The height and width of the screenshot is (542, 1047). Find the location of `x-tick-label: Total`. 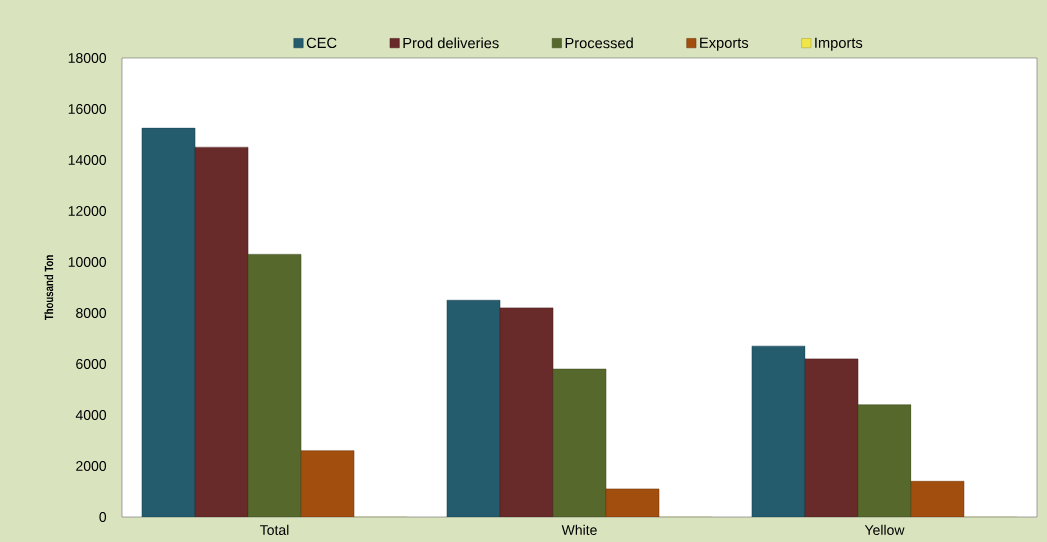

x-tick-label: Total is located at coordinates (274, 530).